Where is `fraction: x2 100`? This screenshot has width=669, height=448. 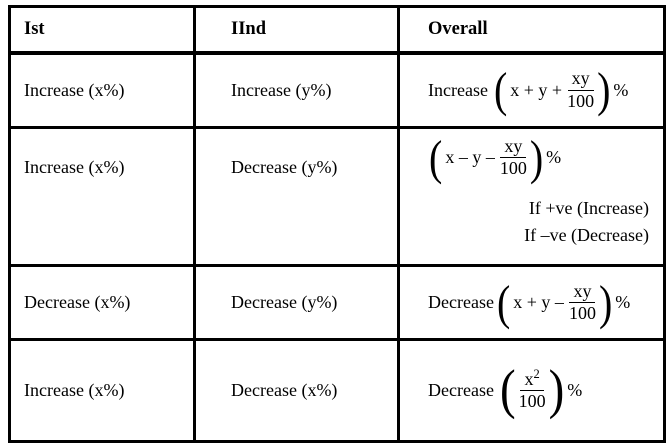 fraction: x2 100 is located at coordinates (532, 389).